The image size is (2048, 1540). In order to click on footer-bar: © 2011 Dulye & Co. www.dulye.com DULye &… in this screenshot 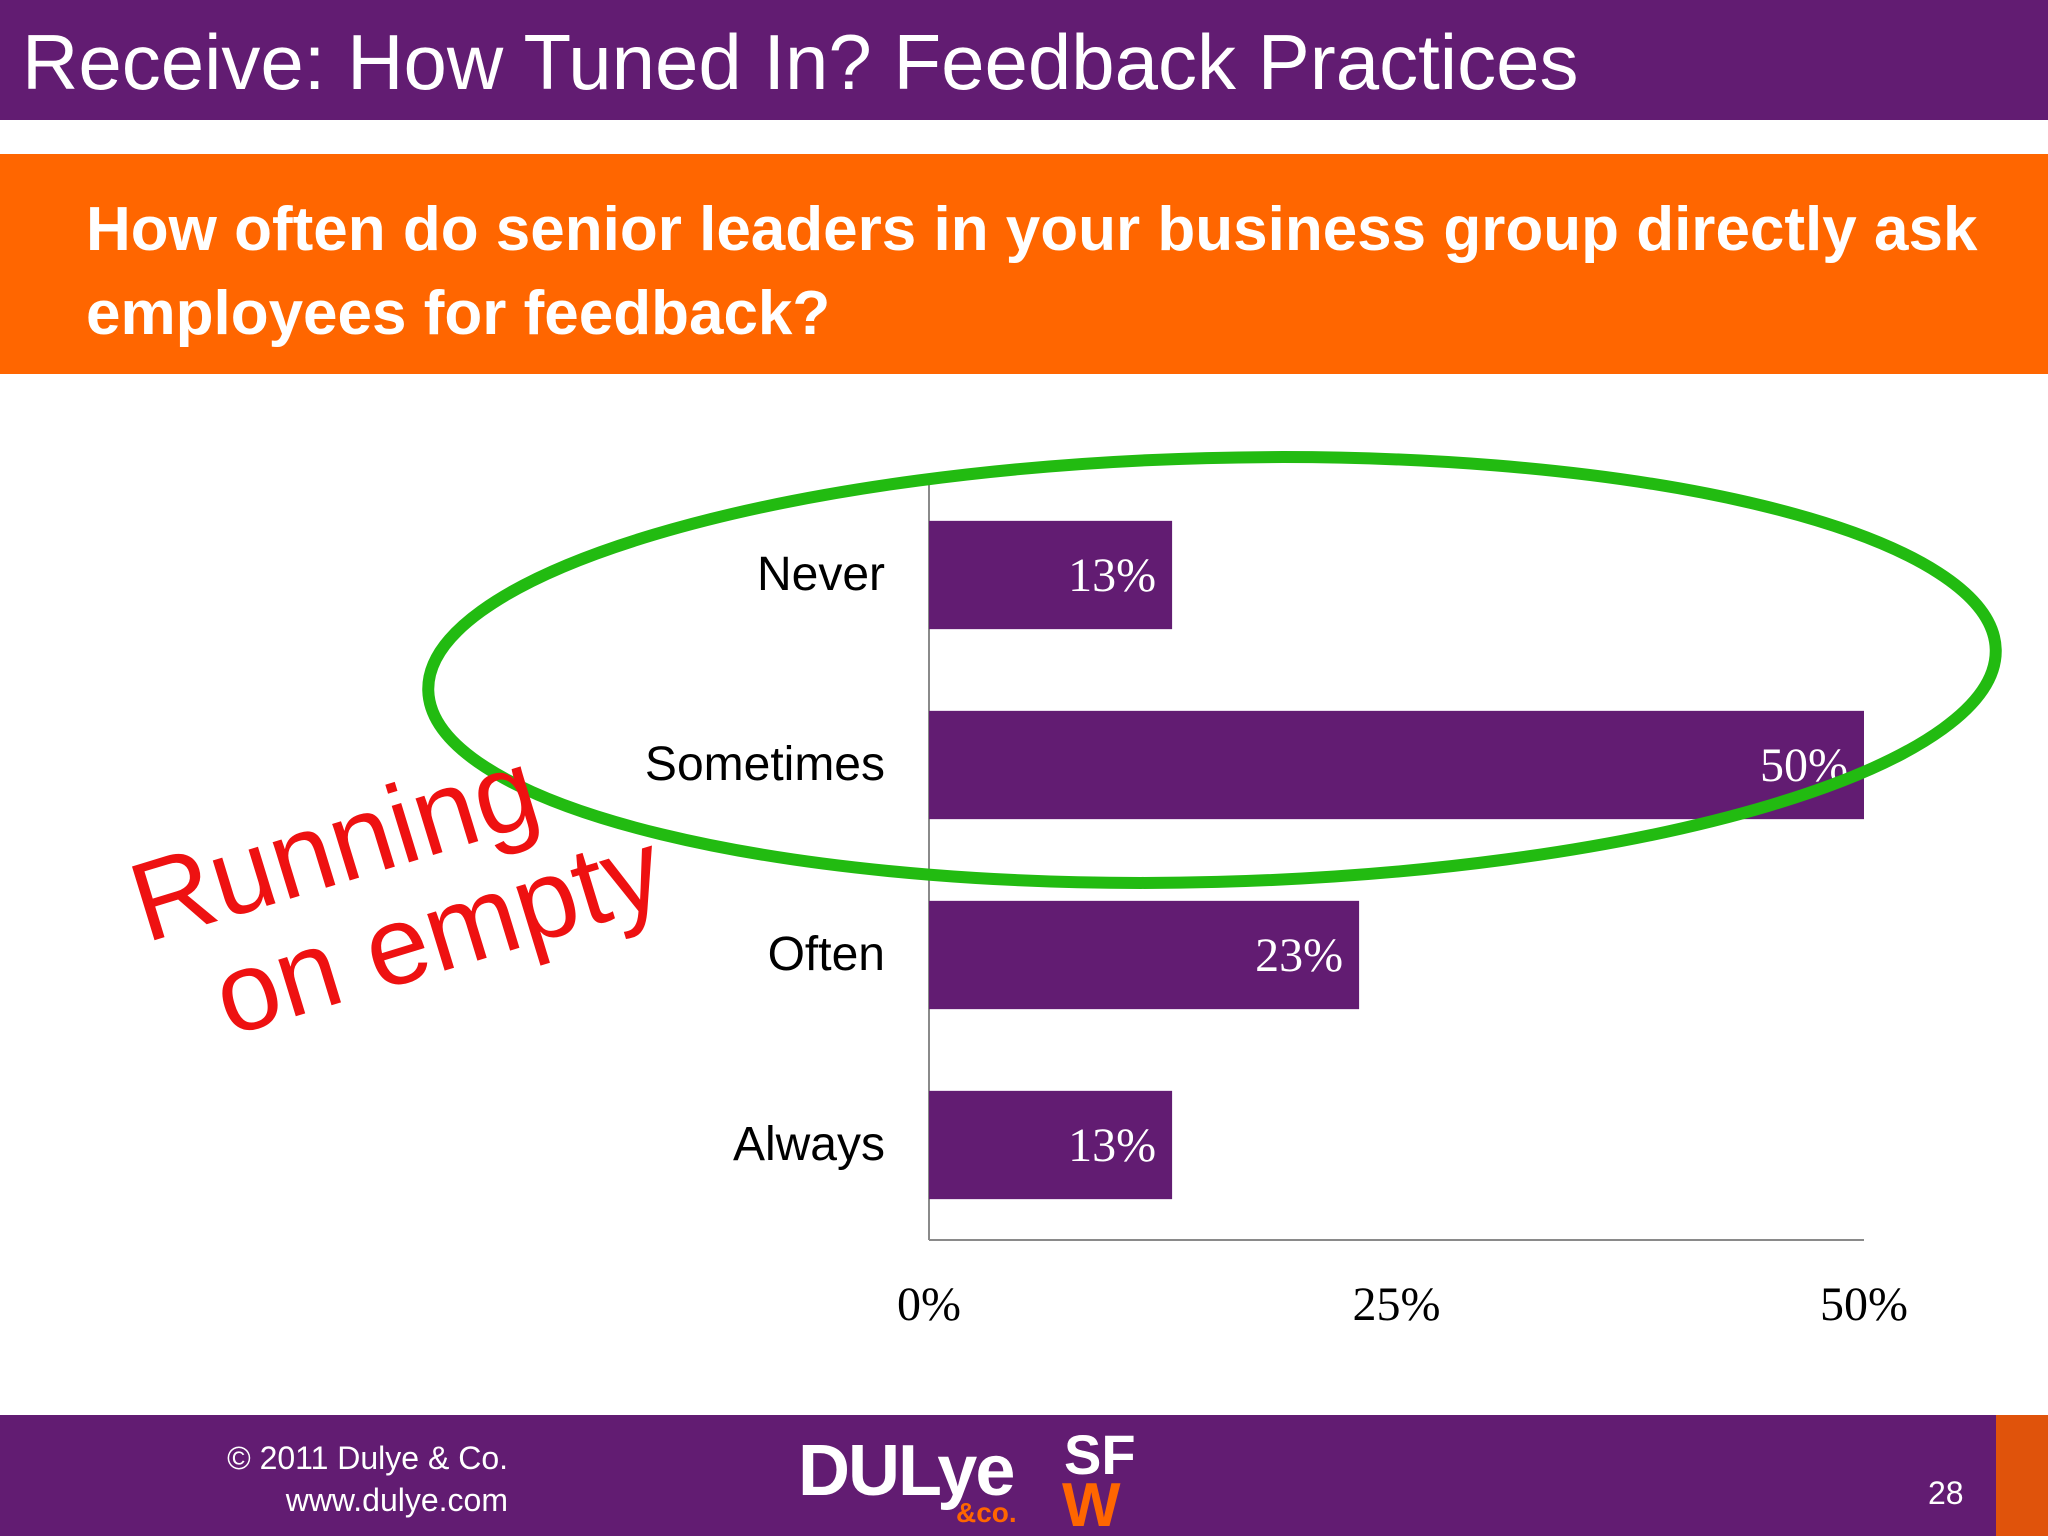, I will do `click(1024, 1477)`.